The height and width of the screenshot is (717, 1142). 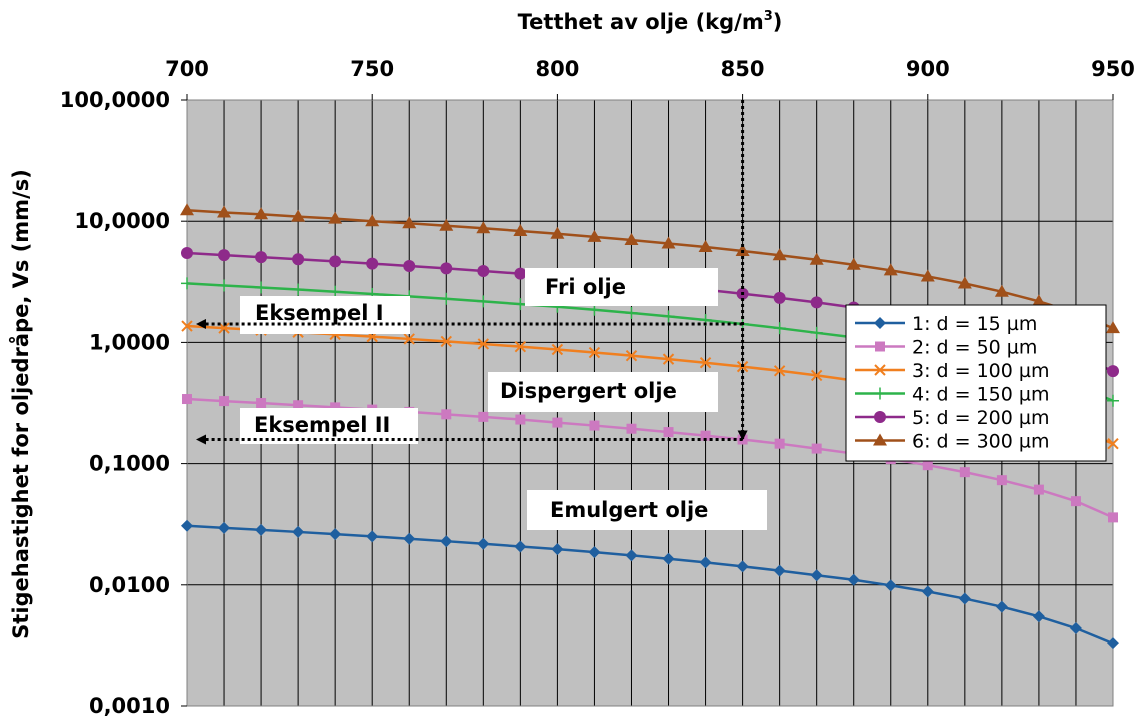 What do you see at coordinates (928, 69) in the screenshot?
I see `x-tick-label: 900` at bounding box center [928, 69].